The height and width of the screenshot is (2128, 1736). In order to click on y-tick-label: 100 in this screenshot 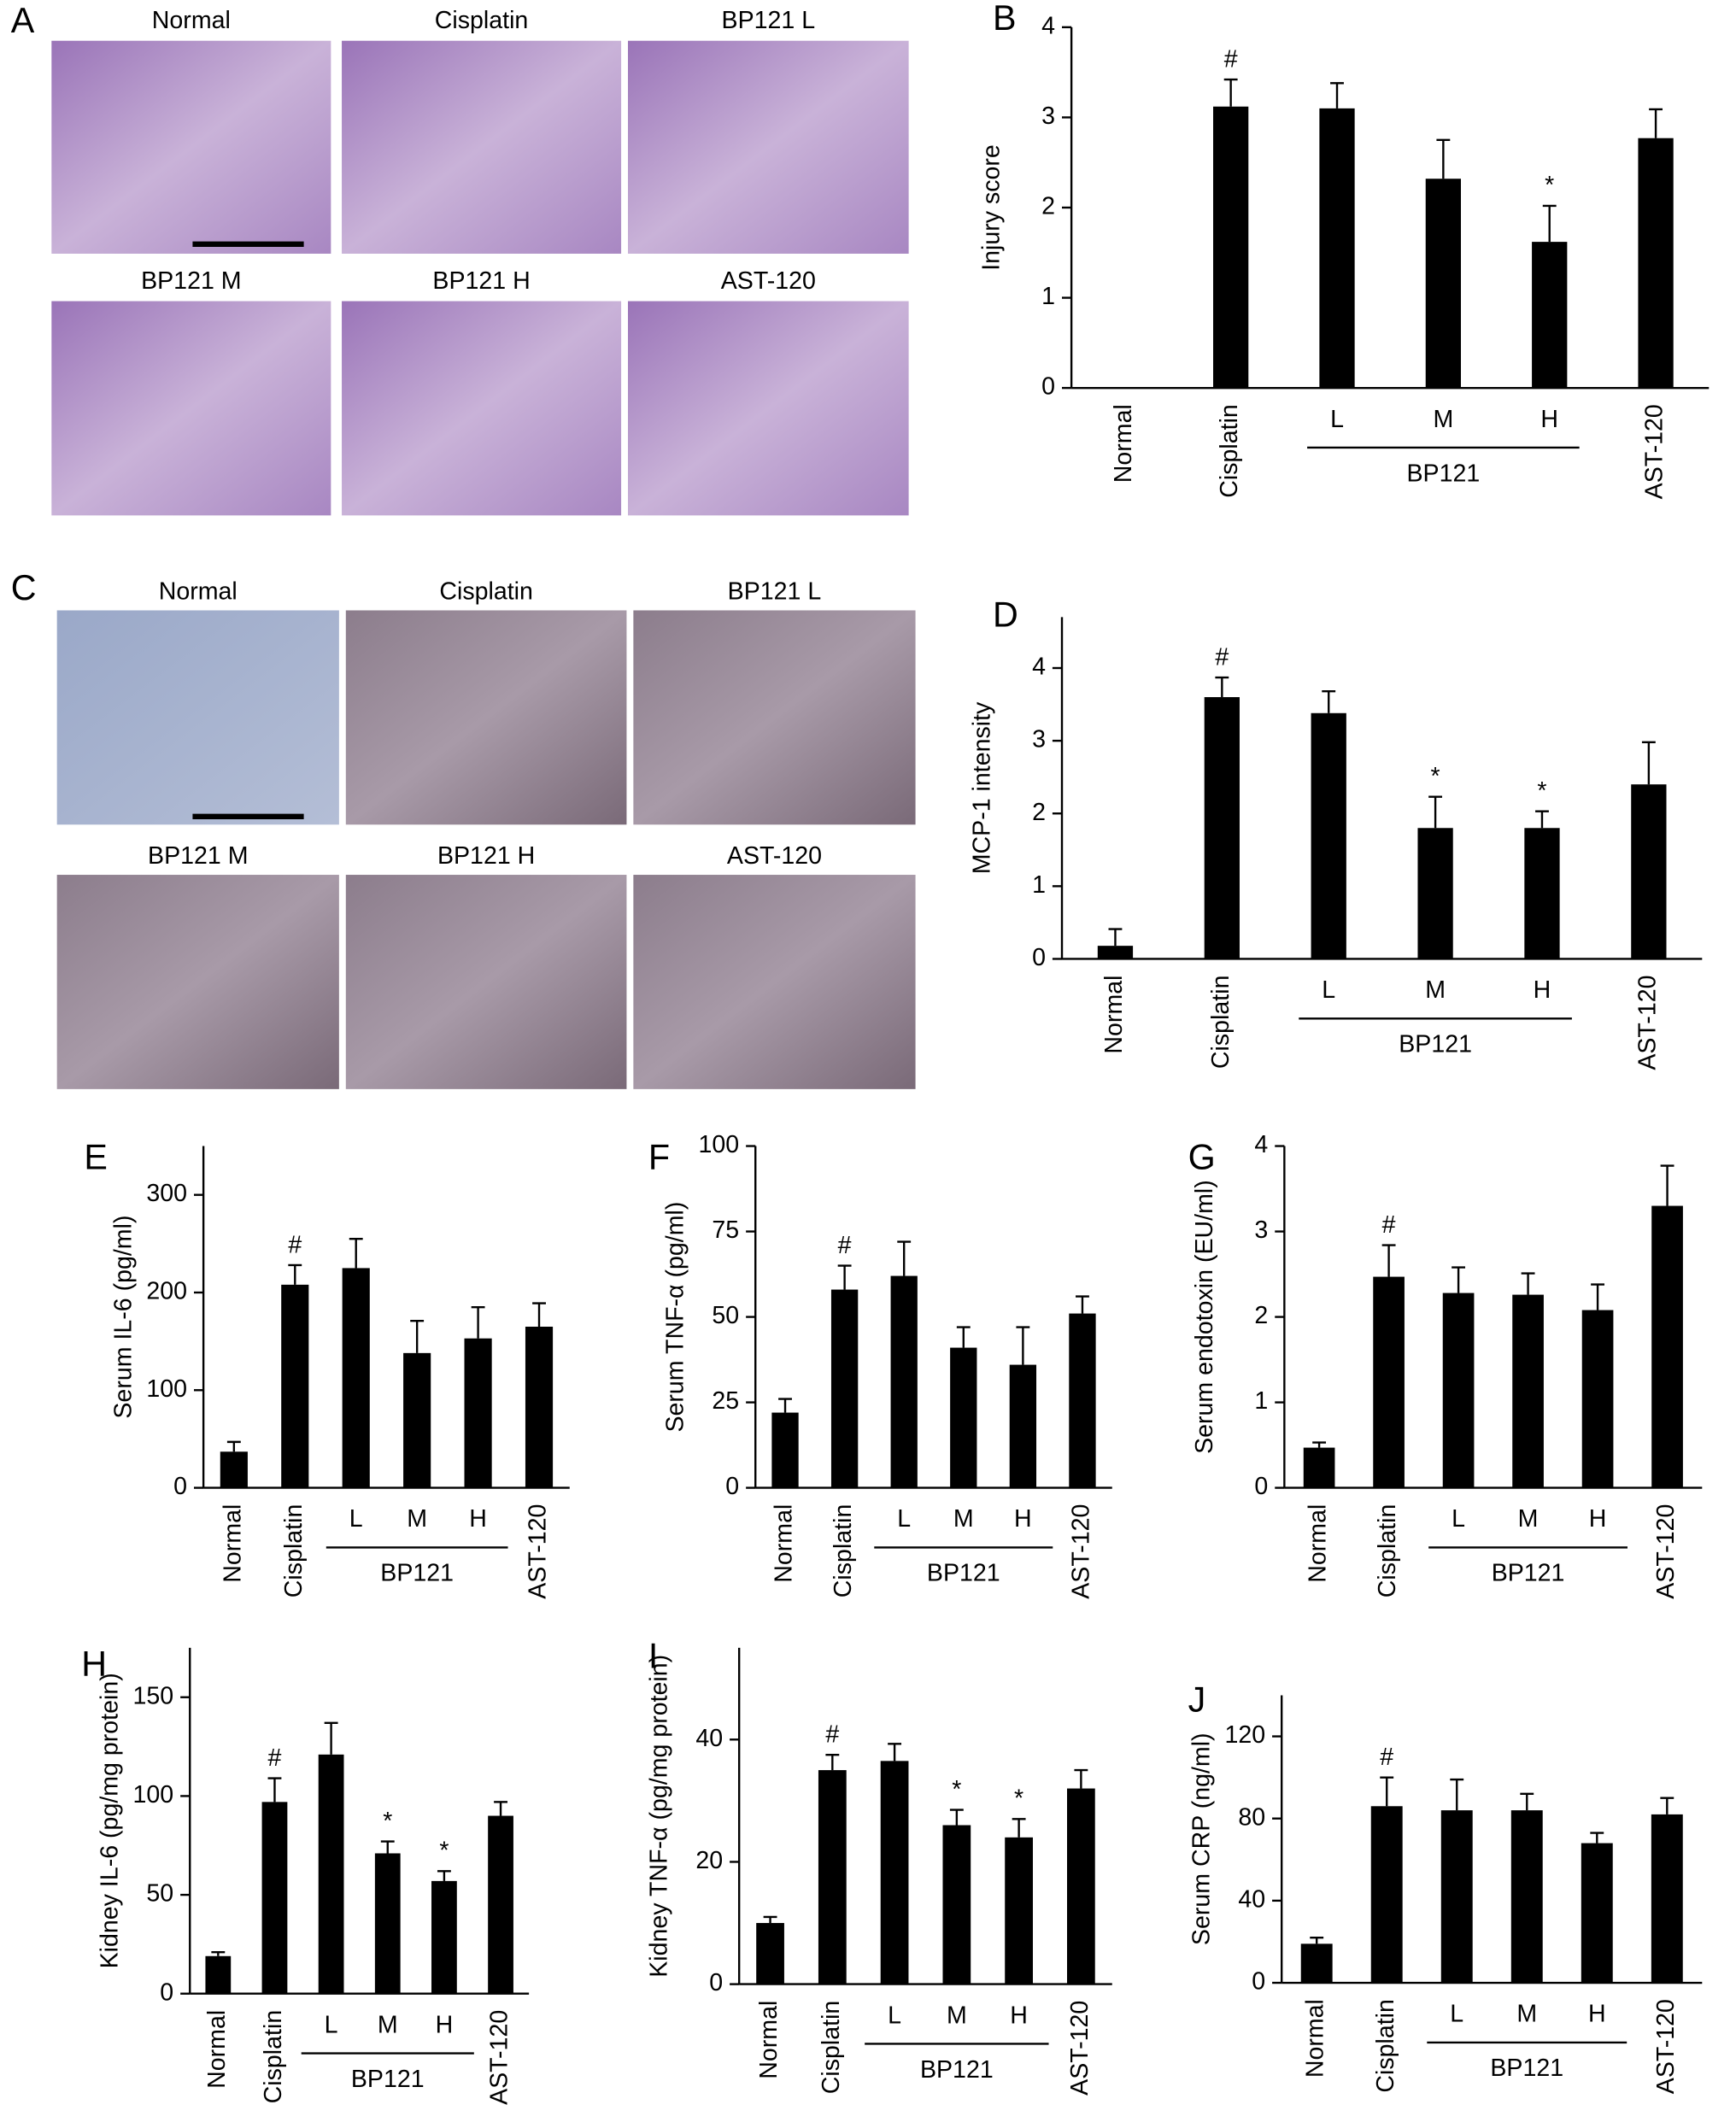, I will do `click(720, 1144)`.